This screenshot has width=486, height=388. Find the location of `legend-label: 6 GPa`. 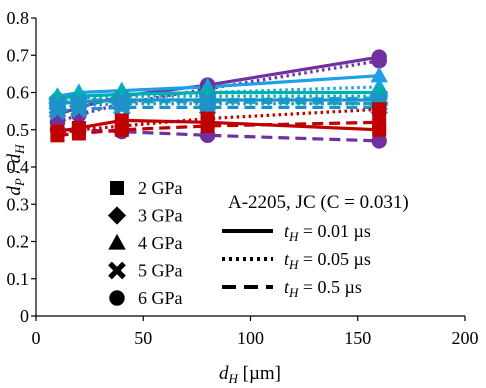

legend-label: 6 GPa is located at coordinates (160, 298).